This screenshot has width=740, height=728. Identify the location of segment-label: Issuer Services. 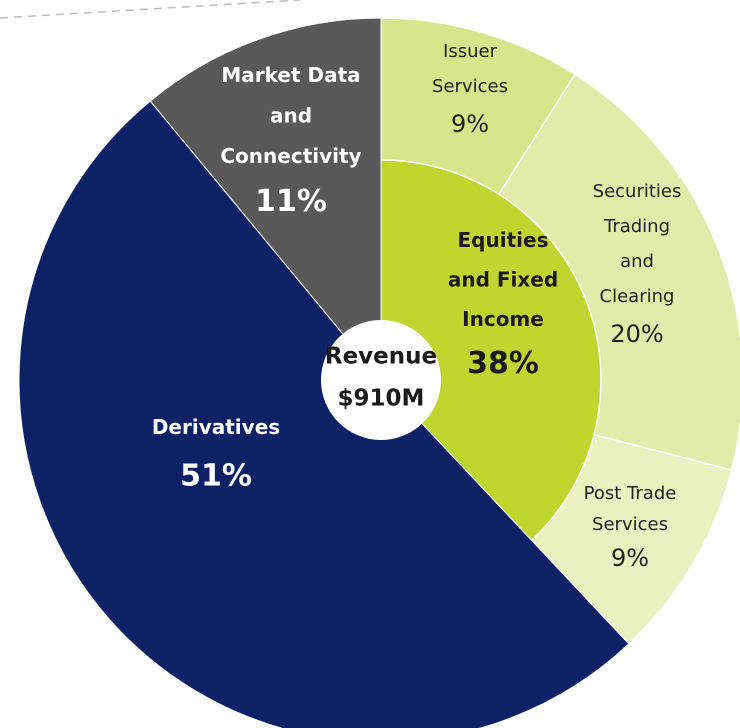
(470, 69).